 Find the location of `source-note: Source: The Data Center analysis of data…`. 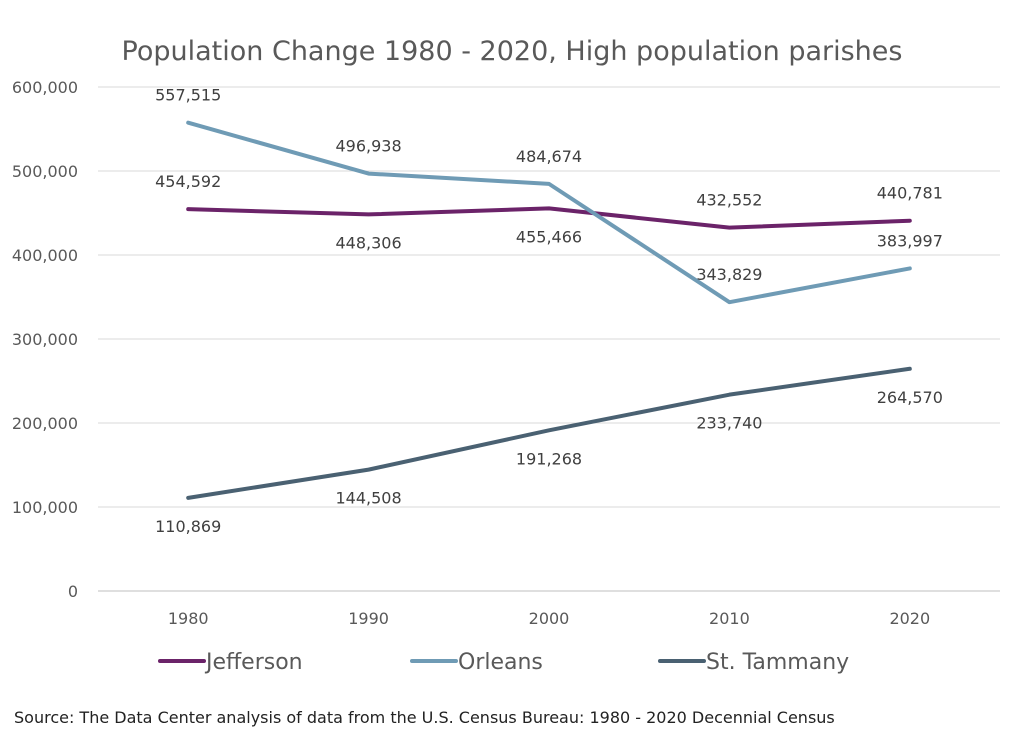

source-note: Source: The Data Center analysis of data… is located at coordinates (424, 717).